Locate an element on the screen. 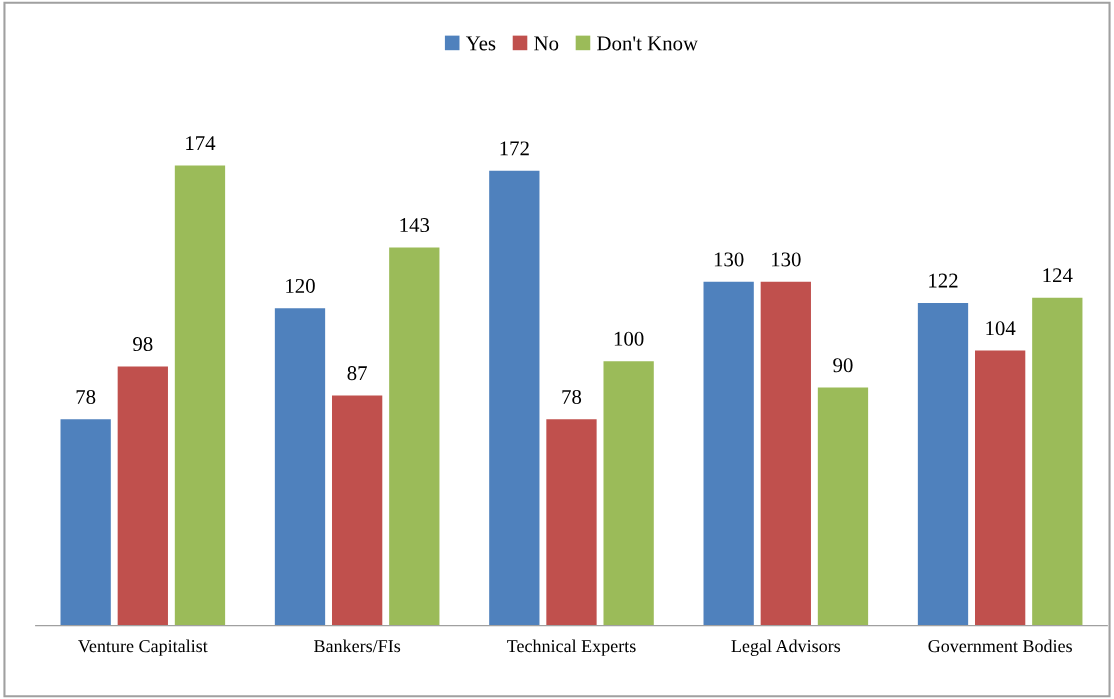 This screenshot has width=1114, height=699. x-tick-label: Legal Advisors is located at coordinates (786, 647).